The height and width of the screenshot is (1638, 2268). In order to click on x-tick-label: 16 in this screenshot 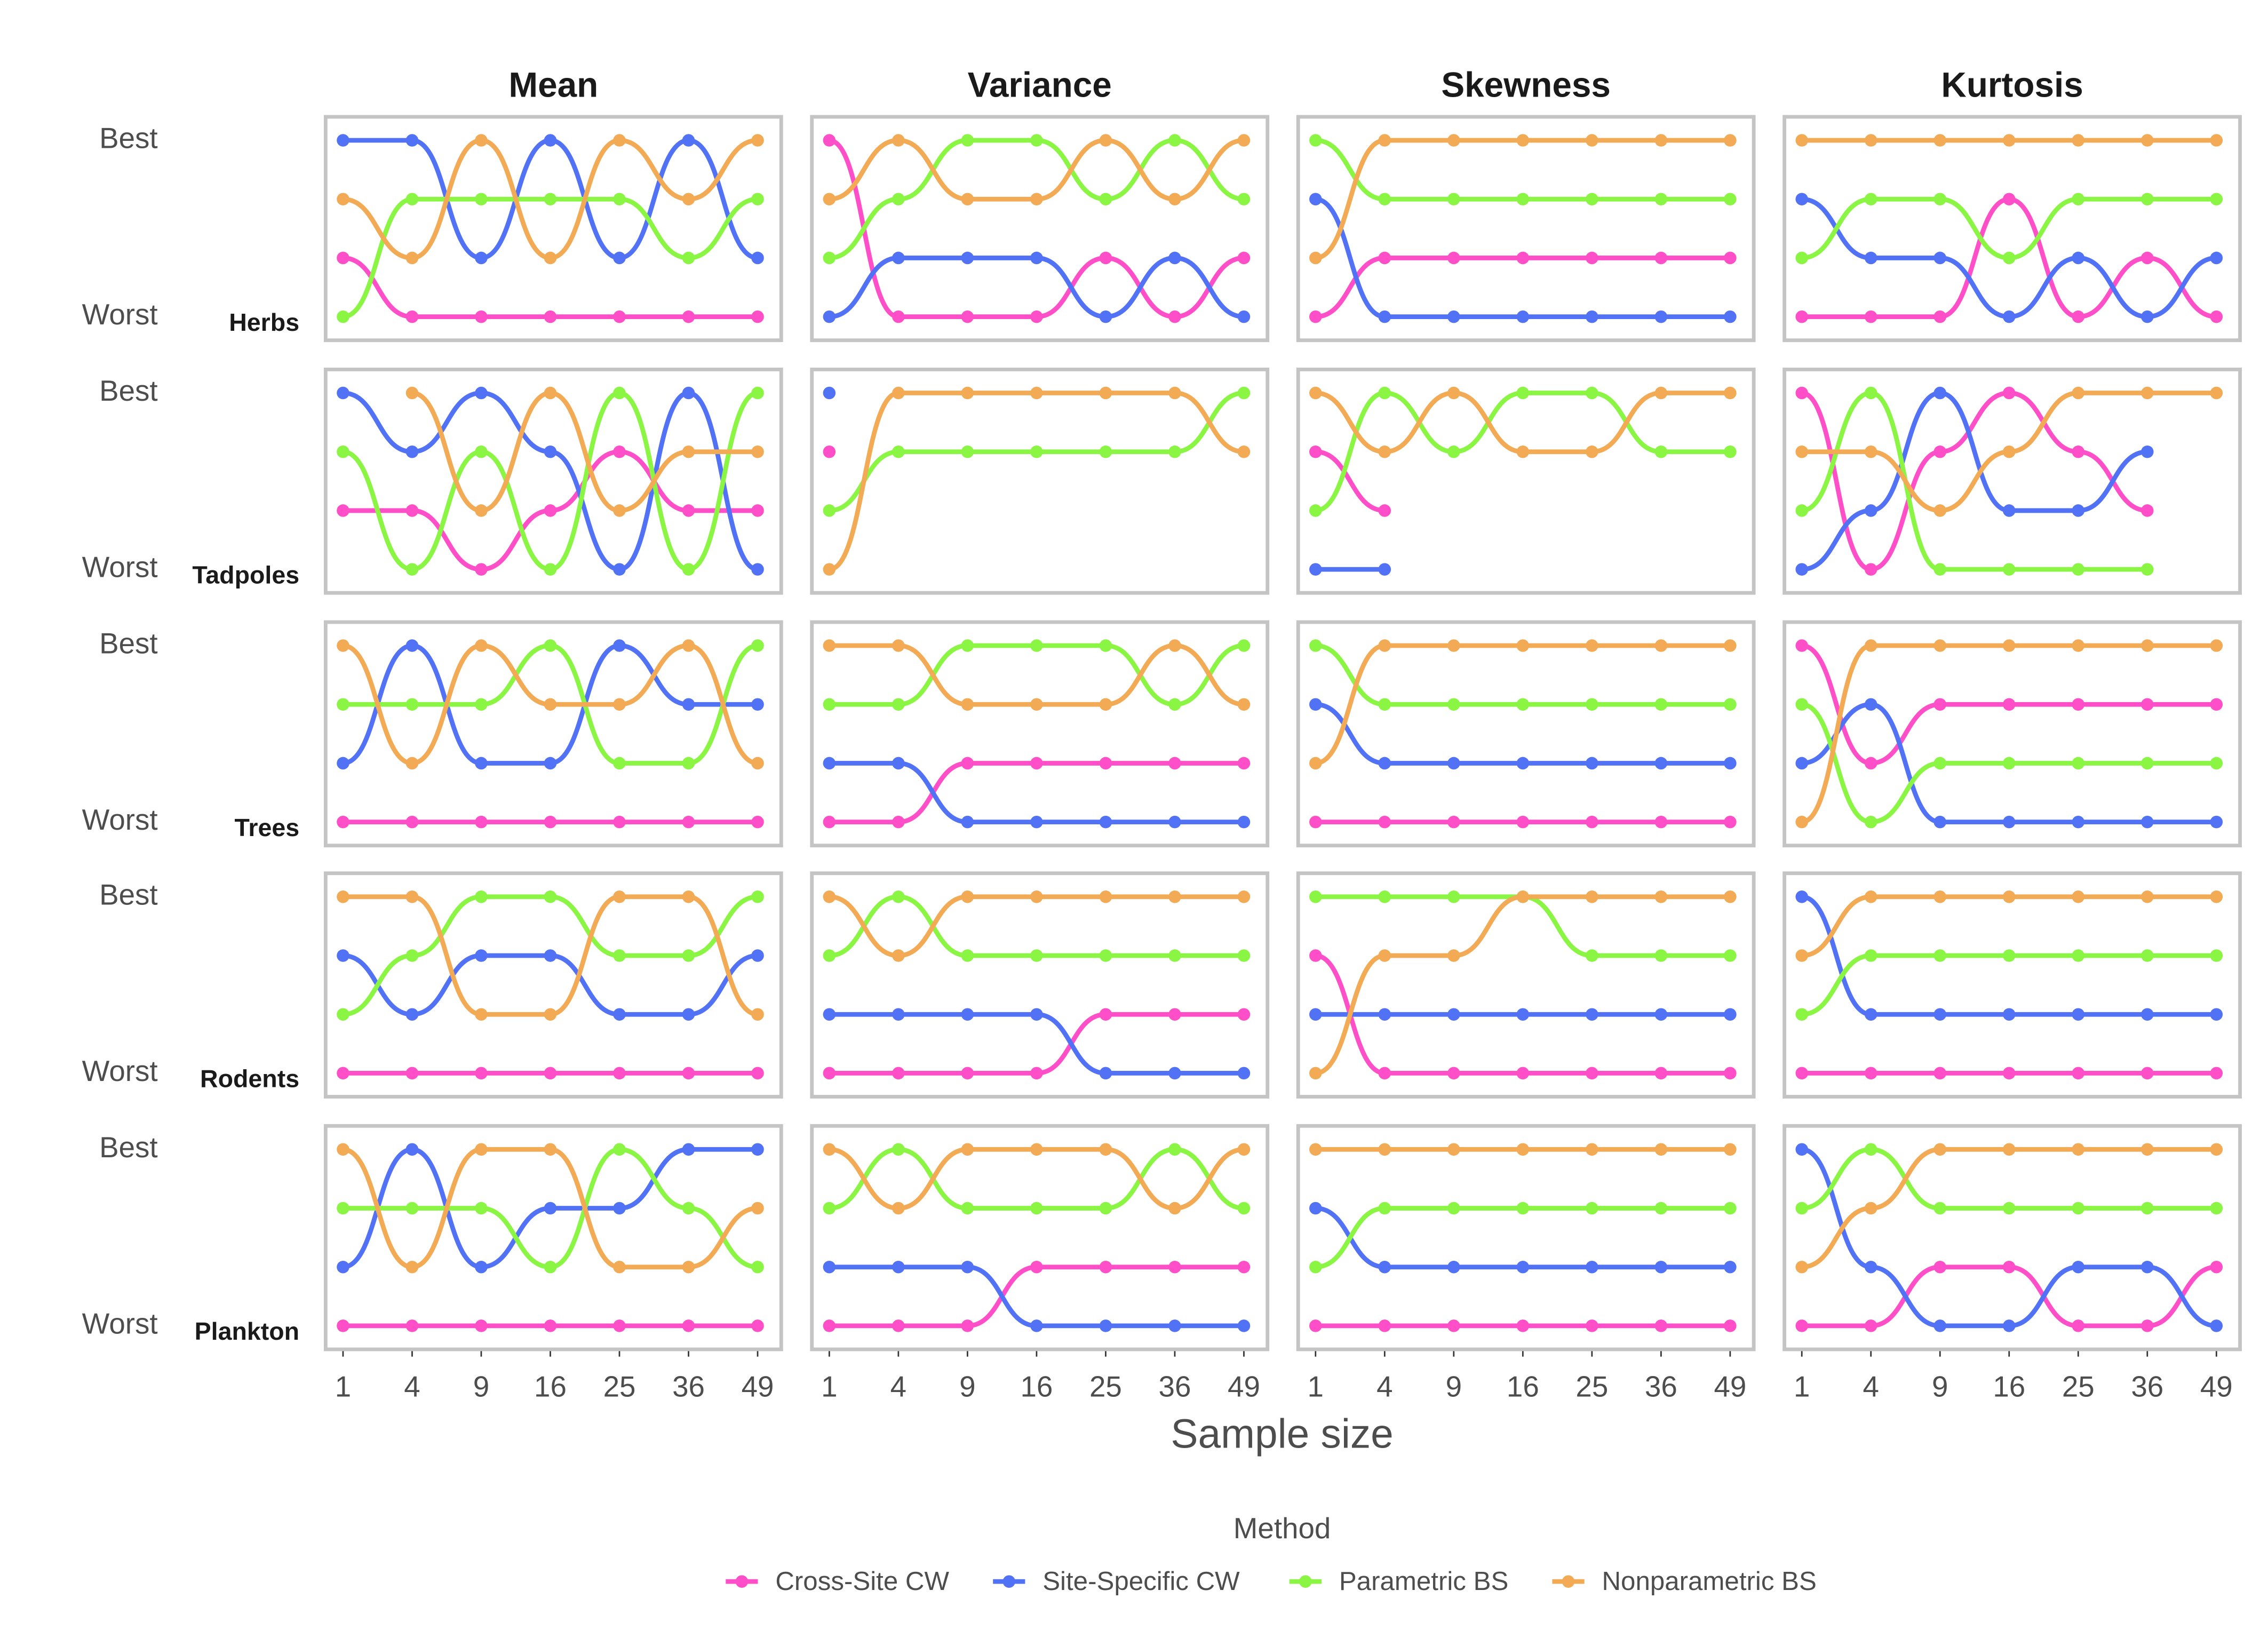, I will do `click(1523, 1386)`.